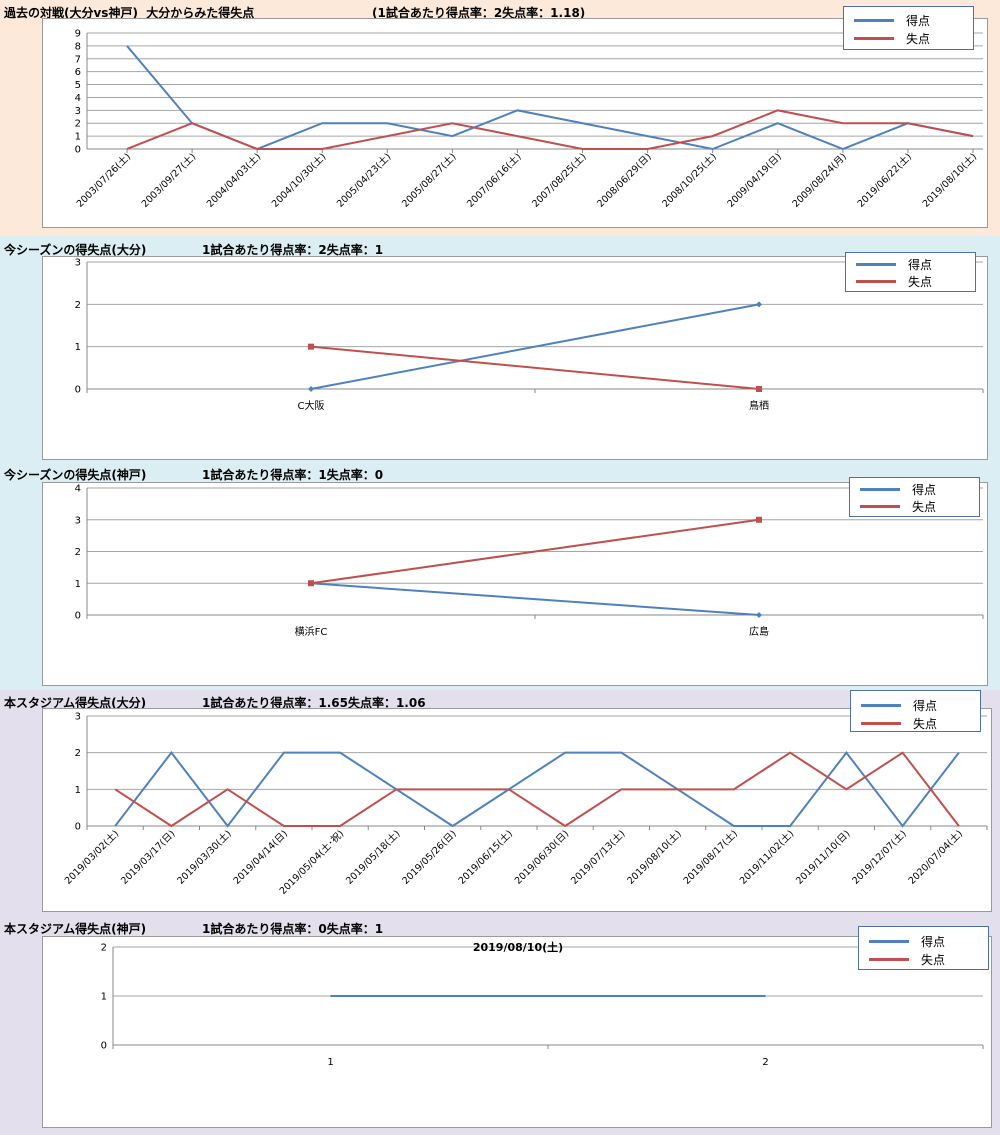 This screenshot has height=1135, width=1000. Describe the element at coordinates (766, 857) in the screenshot. I see `x-tick-label: 2019/11/02(土)` at that location.